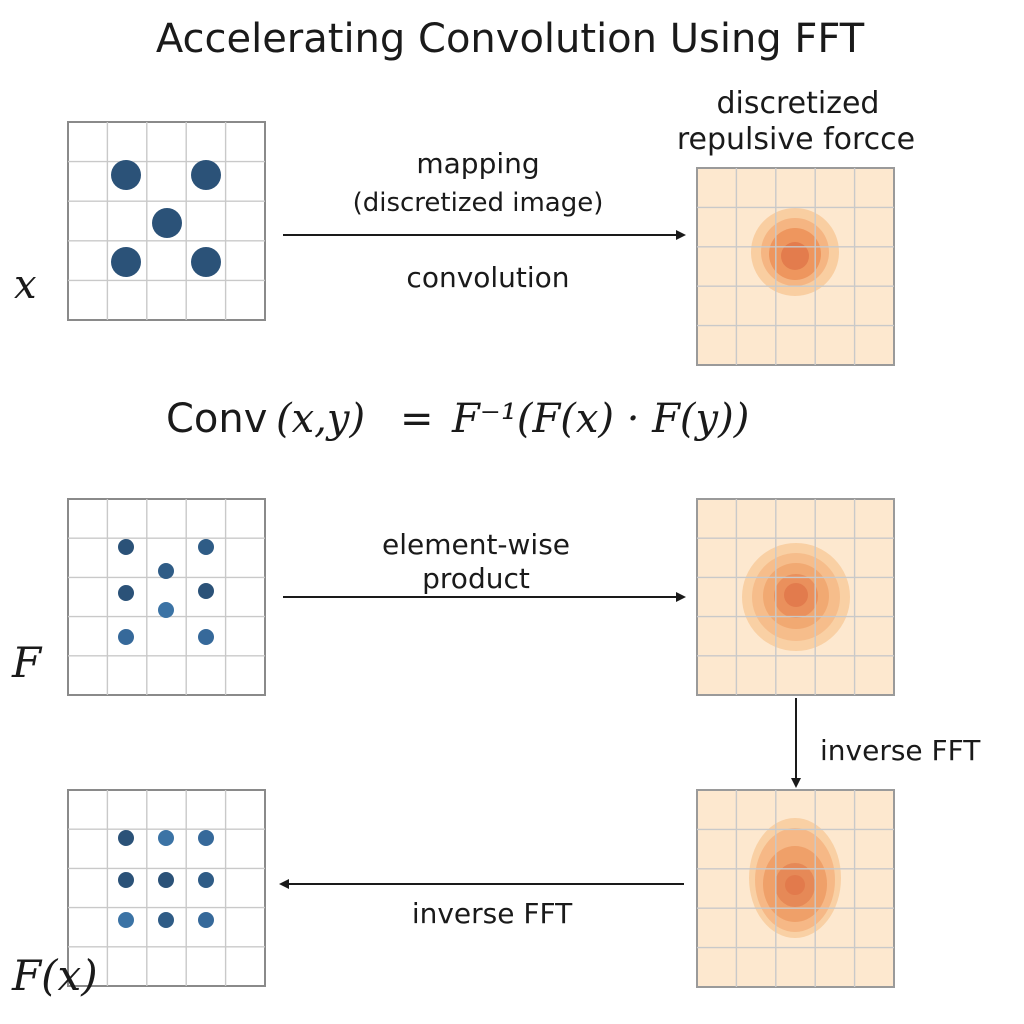 This screenshot has height=1024, width=1024. Describe the element at coordinates (487, 277) in the screenshot. I see `convolution-label: convolution` at that location.